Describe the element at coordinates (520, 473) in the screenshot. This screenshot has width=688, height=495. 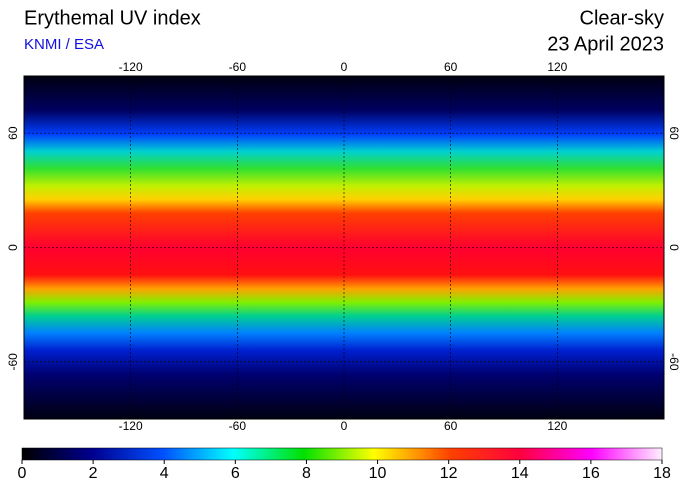
I see `colorbar-label: 14` at that location.